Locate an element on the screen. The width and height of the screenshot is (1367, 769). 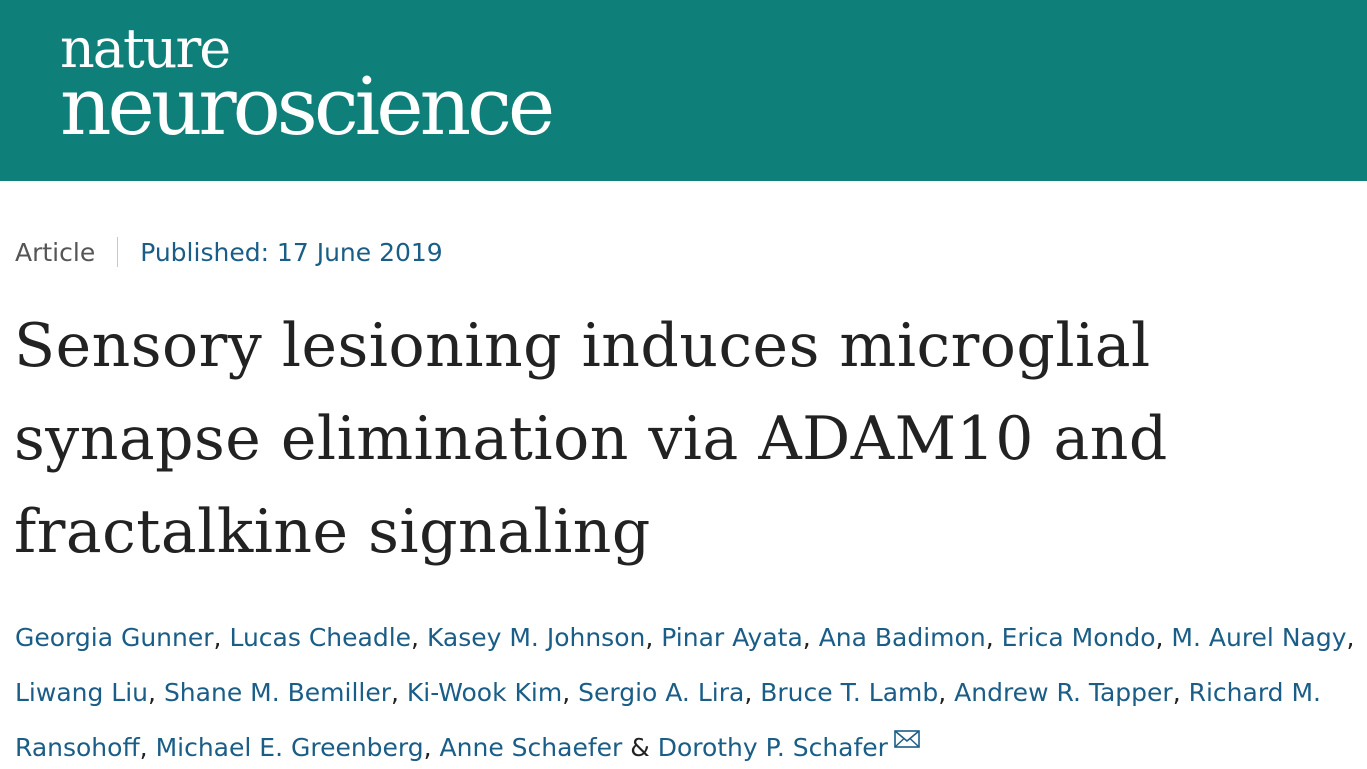
author-item: Ki-Wook Kim, is located at coordinates (492, 692).